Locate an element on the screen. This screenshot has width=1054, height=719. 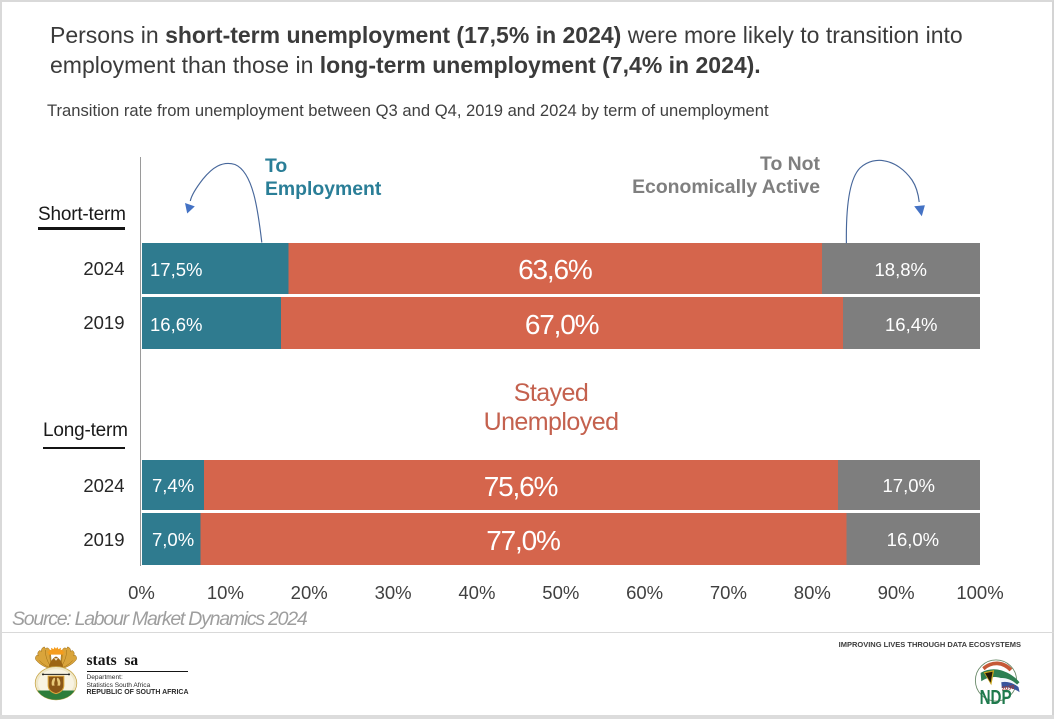
svg-text: NDP is located at coordinates (996, 695).